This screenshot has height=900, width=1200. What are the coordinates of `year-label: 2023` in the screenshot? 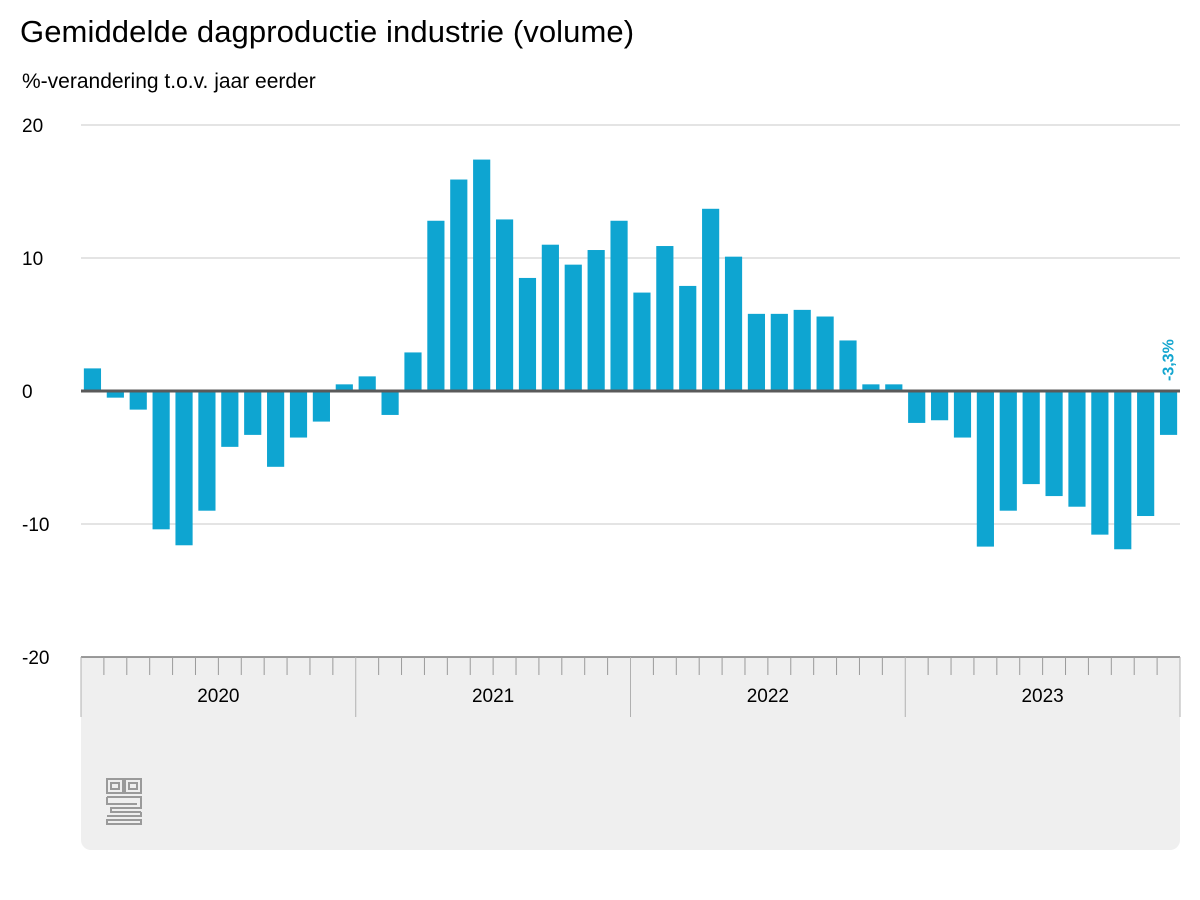 It's located at (1042, 696).